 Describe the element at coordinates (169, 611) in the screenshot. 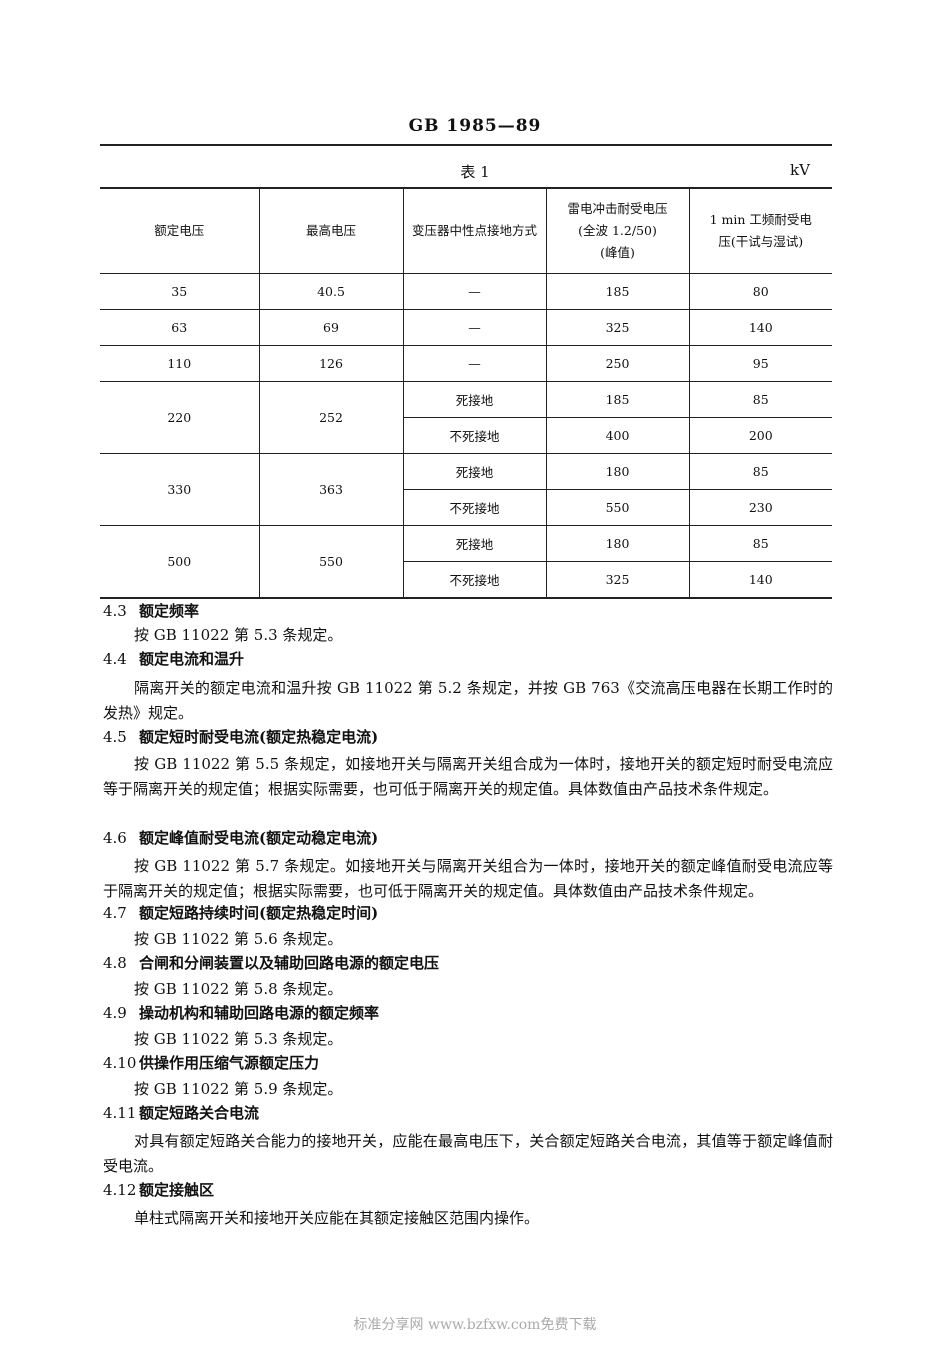

I see `section-title: 额定频率` at that location.